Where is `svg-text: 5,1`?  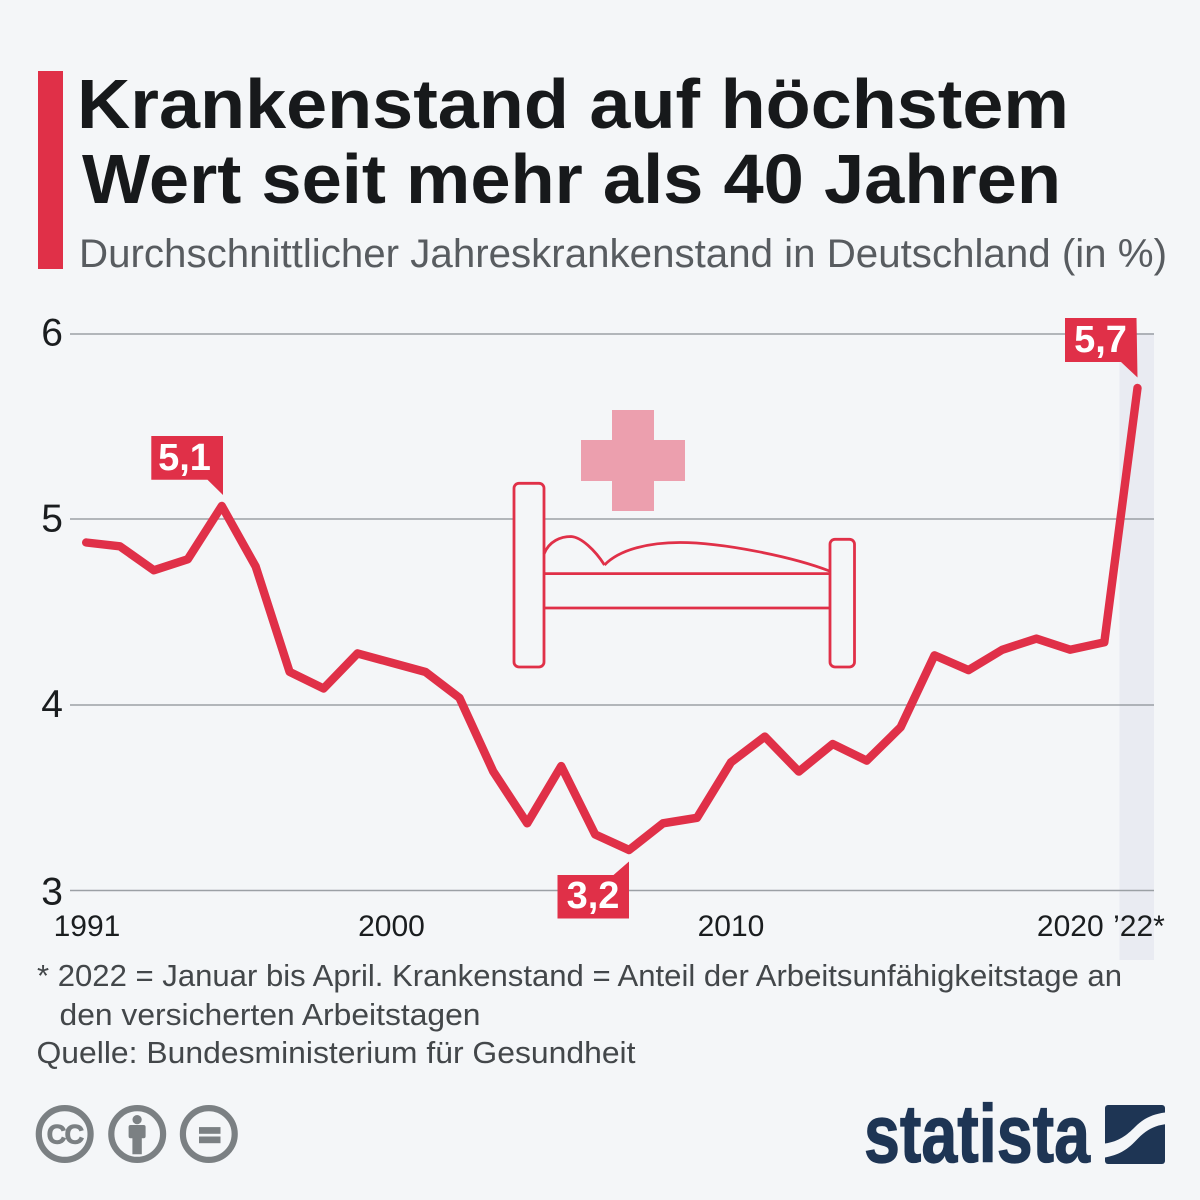 svg-text: 5,1 is located at coordinates (184, 458).